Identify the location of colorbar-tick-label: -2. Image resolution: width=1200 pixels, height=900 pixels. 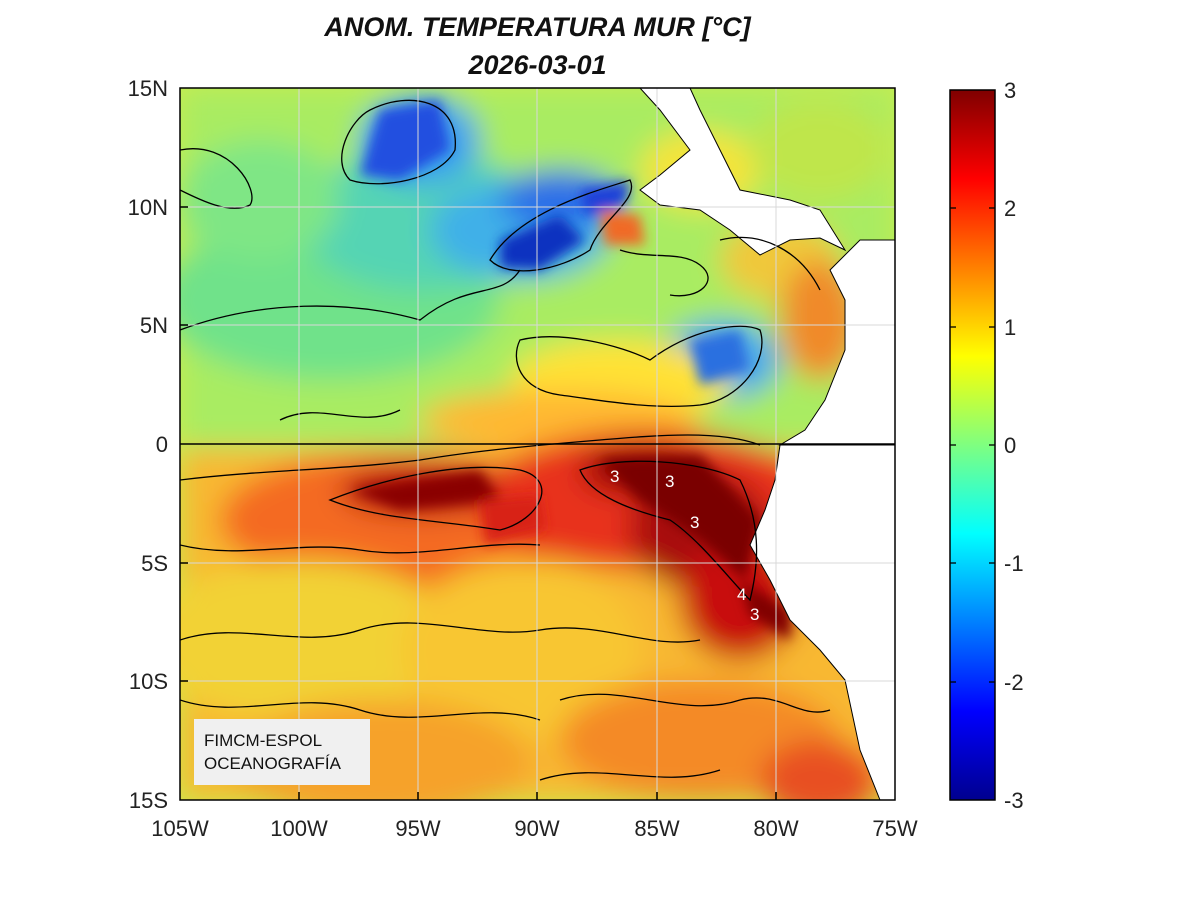
(1014, 682).